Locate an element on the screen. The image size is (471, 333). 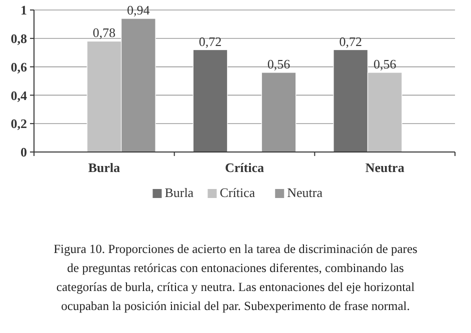
x-tick-label: Burla is located at coordinates (104, 167).